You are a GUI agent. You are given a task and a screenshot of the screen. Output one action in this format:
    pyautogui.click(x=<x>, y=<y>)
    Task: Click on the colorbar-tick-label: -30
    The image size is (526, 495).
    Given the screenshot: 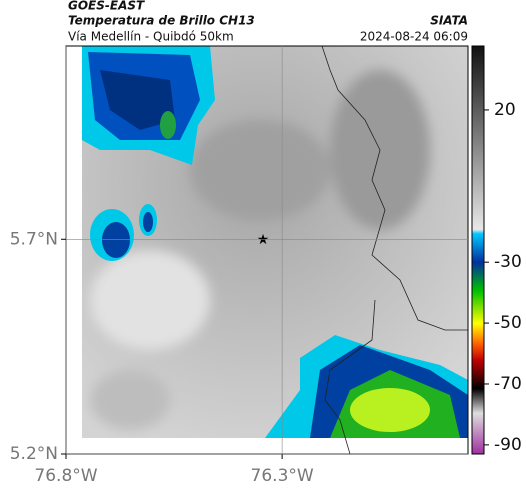 What is the action you would take?
    pyautogui.click(x=508, y=262)
    